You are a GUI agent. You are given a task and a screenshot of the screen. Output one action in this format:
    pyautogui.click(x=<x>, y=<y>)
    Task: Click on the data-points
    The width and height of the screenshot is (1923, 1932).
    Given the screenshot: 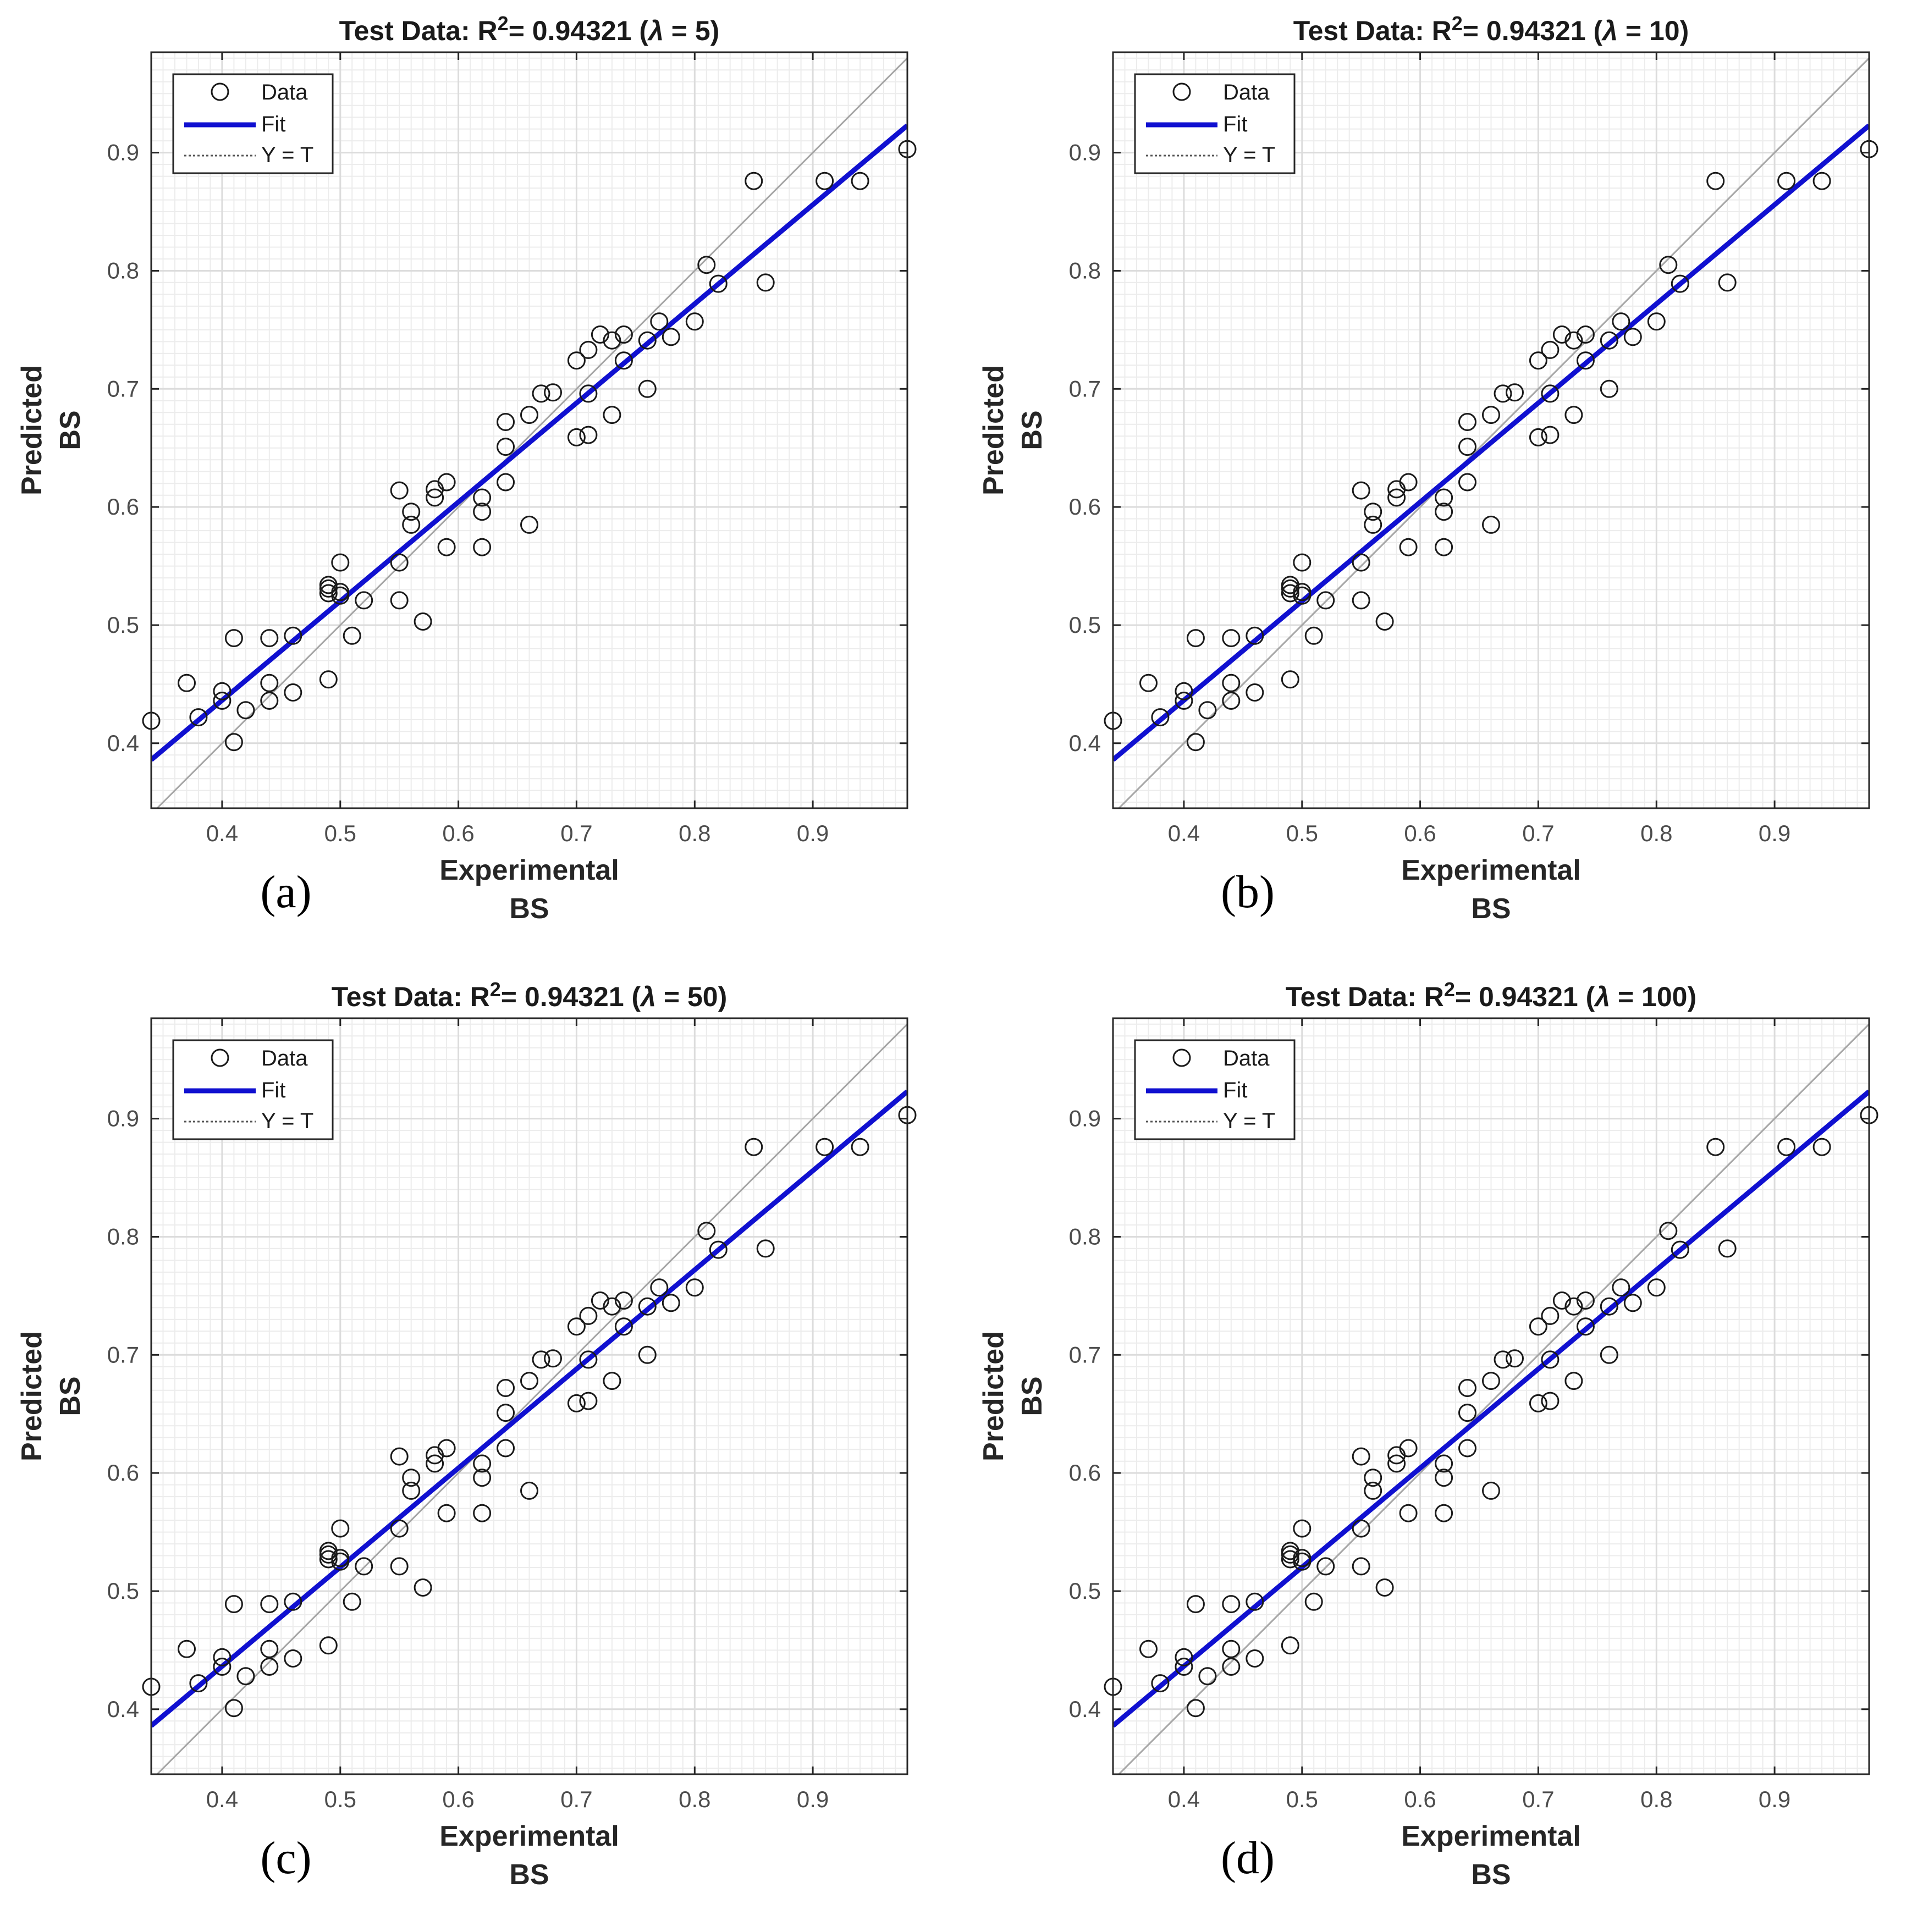 What is the action you would take?
    pyautogui.click(x=1491, y=446)
    